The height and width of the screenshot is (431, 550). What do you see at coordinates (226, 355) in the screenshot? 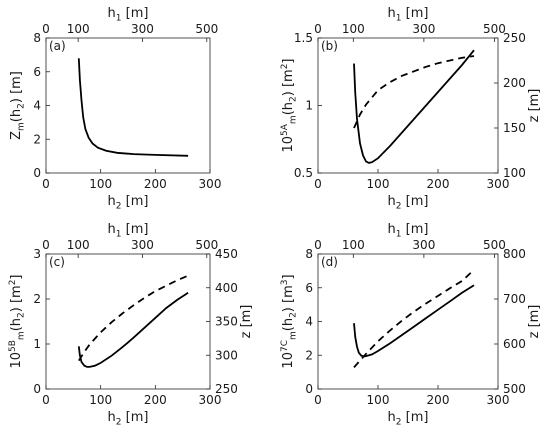
I see `y-right-tick-label: 300` at bounding box center [226, 355].